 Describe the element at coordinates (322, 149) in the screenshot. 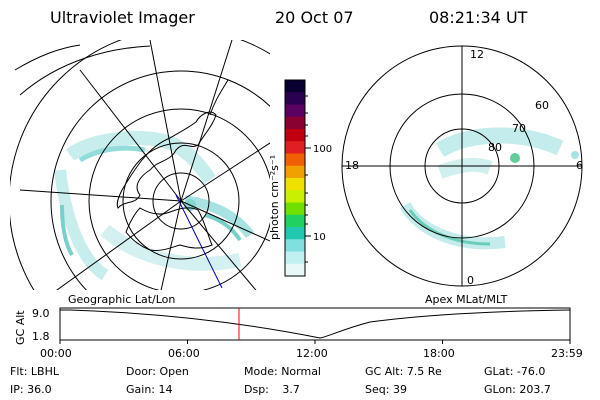

I see `colorbar-tick-100: 100` at that location.